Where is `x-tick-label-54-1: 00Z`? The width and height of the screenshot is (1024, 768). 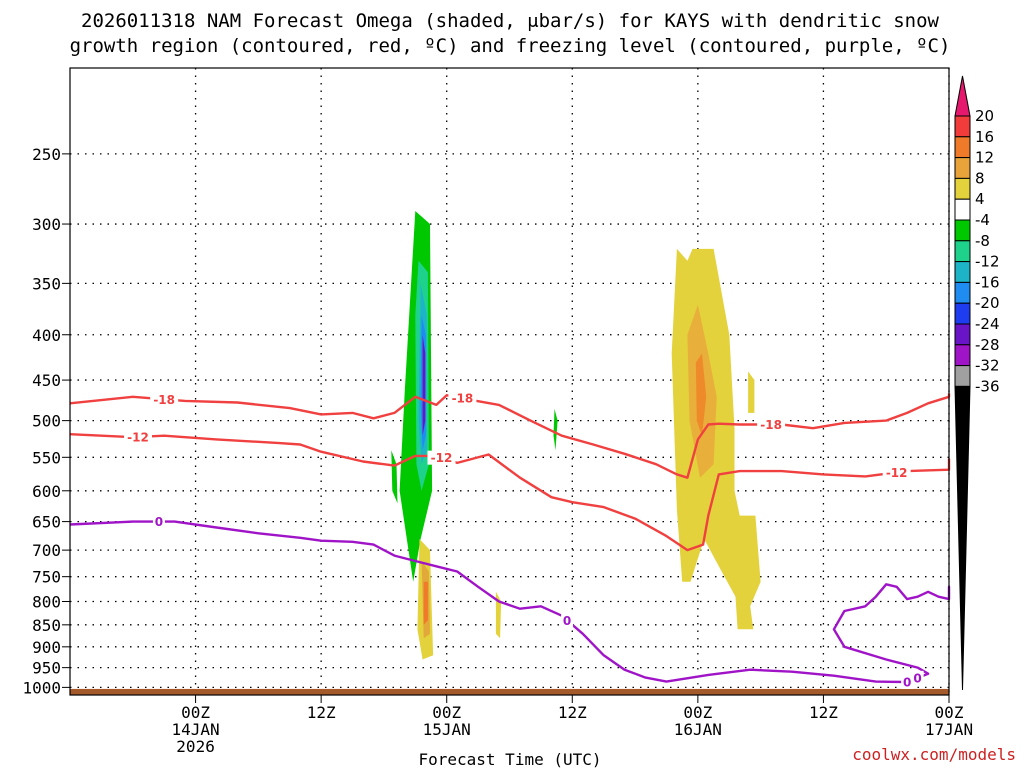
x-tick-label-54-1: 00Z is located at coordinates (697, 712).